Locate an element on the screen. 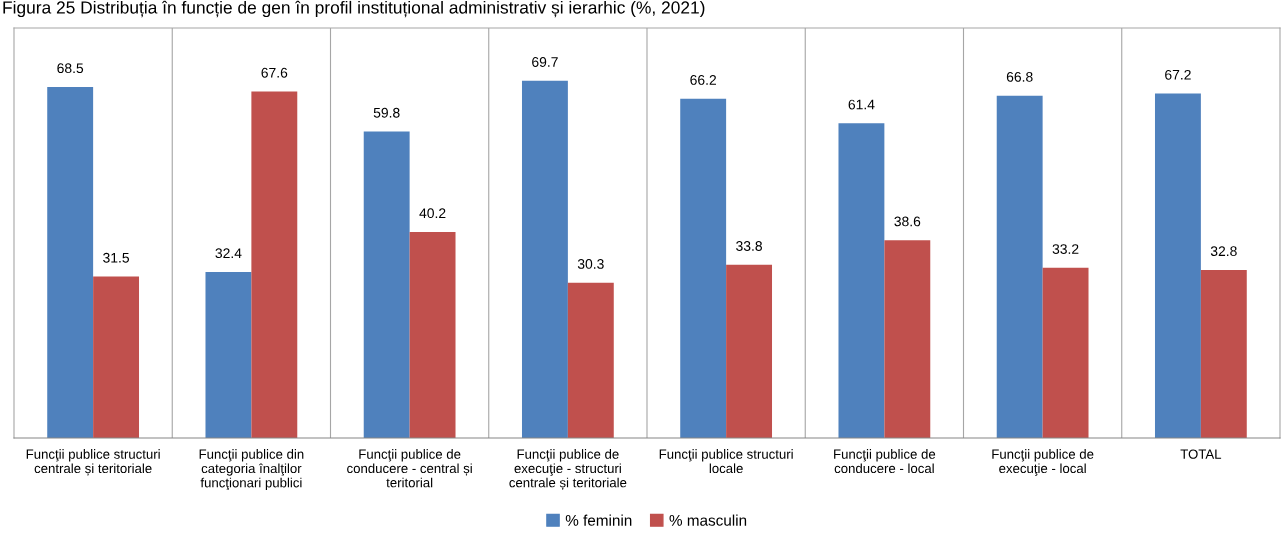 This screenshot has height=558, width=1288. x-tick-label: TOTAL is located at coordinates (1201, 454).